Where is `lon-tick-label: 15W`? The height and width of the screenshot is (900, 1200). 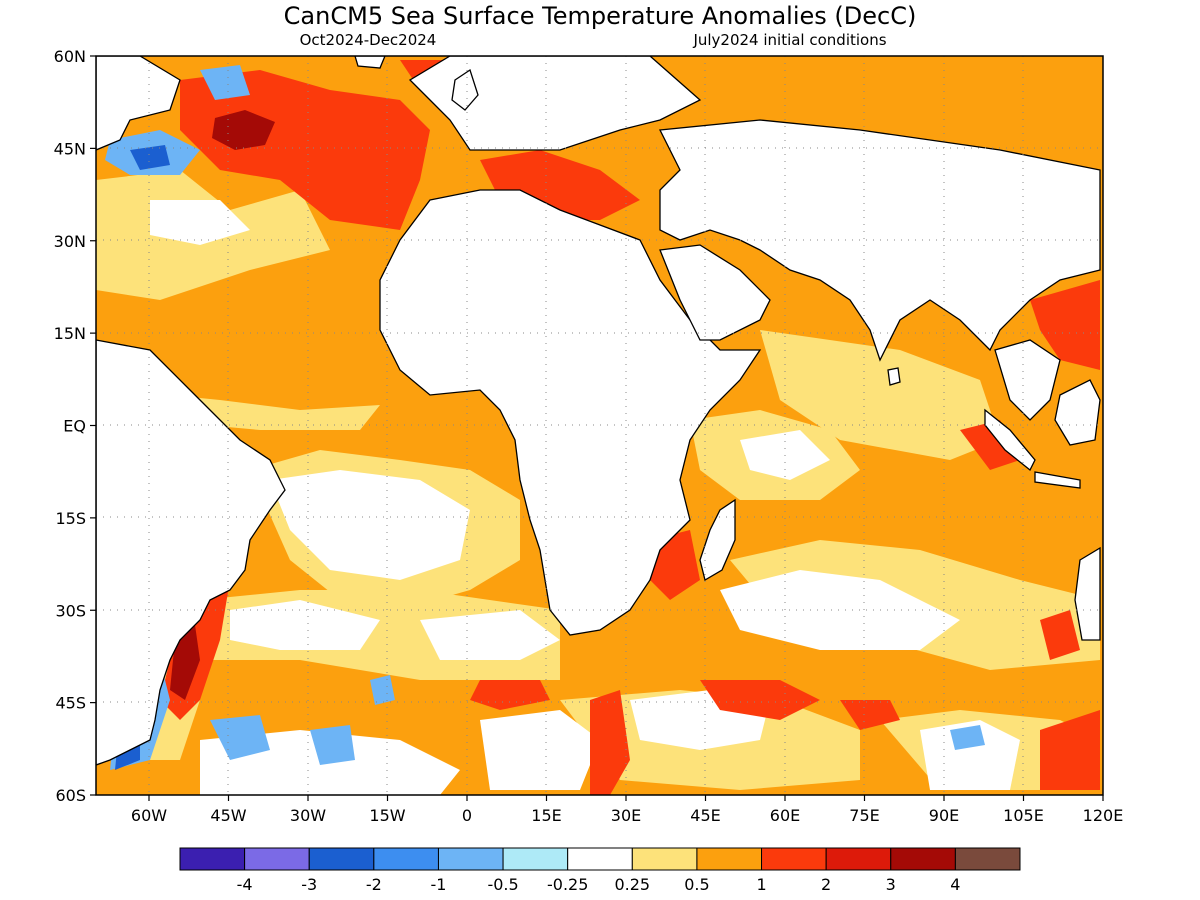 lon-tick-label: 15W is located at coordinates (387, 815).